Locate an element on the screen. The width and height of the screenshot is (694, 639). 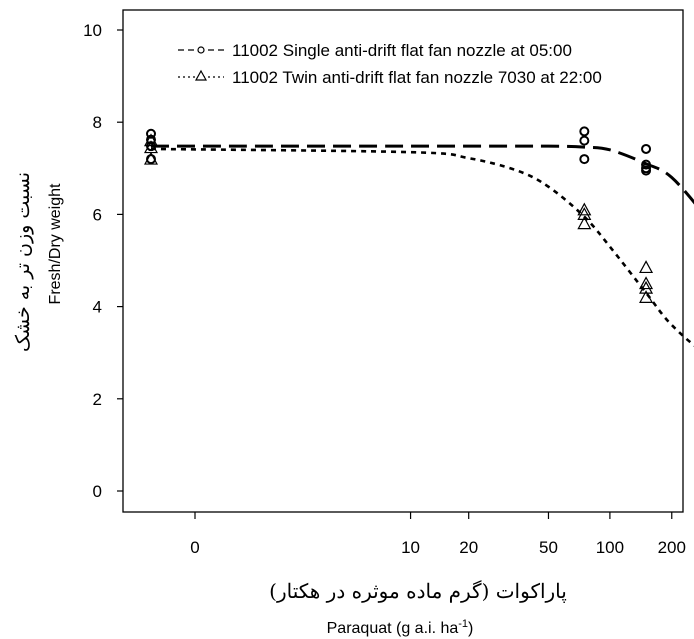
x-axis-title-superscript: -1 is located at coordinates (463, 624).